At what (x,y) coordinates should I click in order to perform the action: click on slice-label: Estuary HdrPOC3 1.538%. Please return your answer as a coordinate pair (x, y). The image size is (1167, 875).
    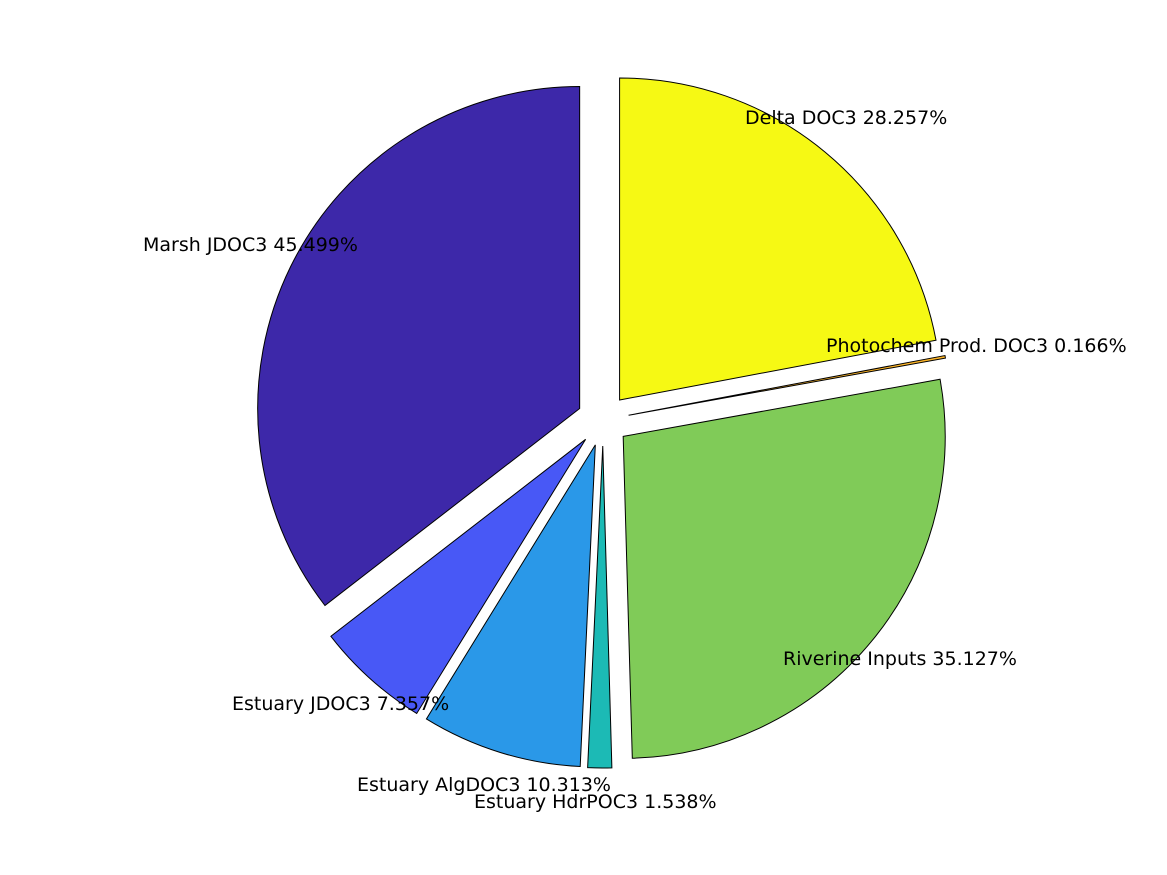
    Looking at the image, I should click on (595, 802).